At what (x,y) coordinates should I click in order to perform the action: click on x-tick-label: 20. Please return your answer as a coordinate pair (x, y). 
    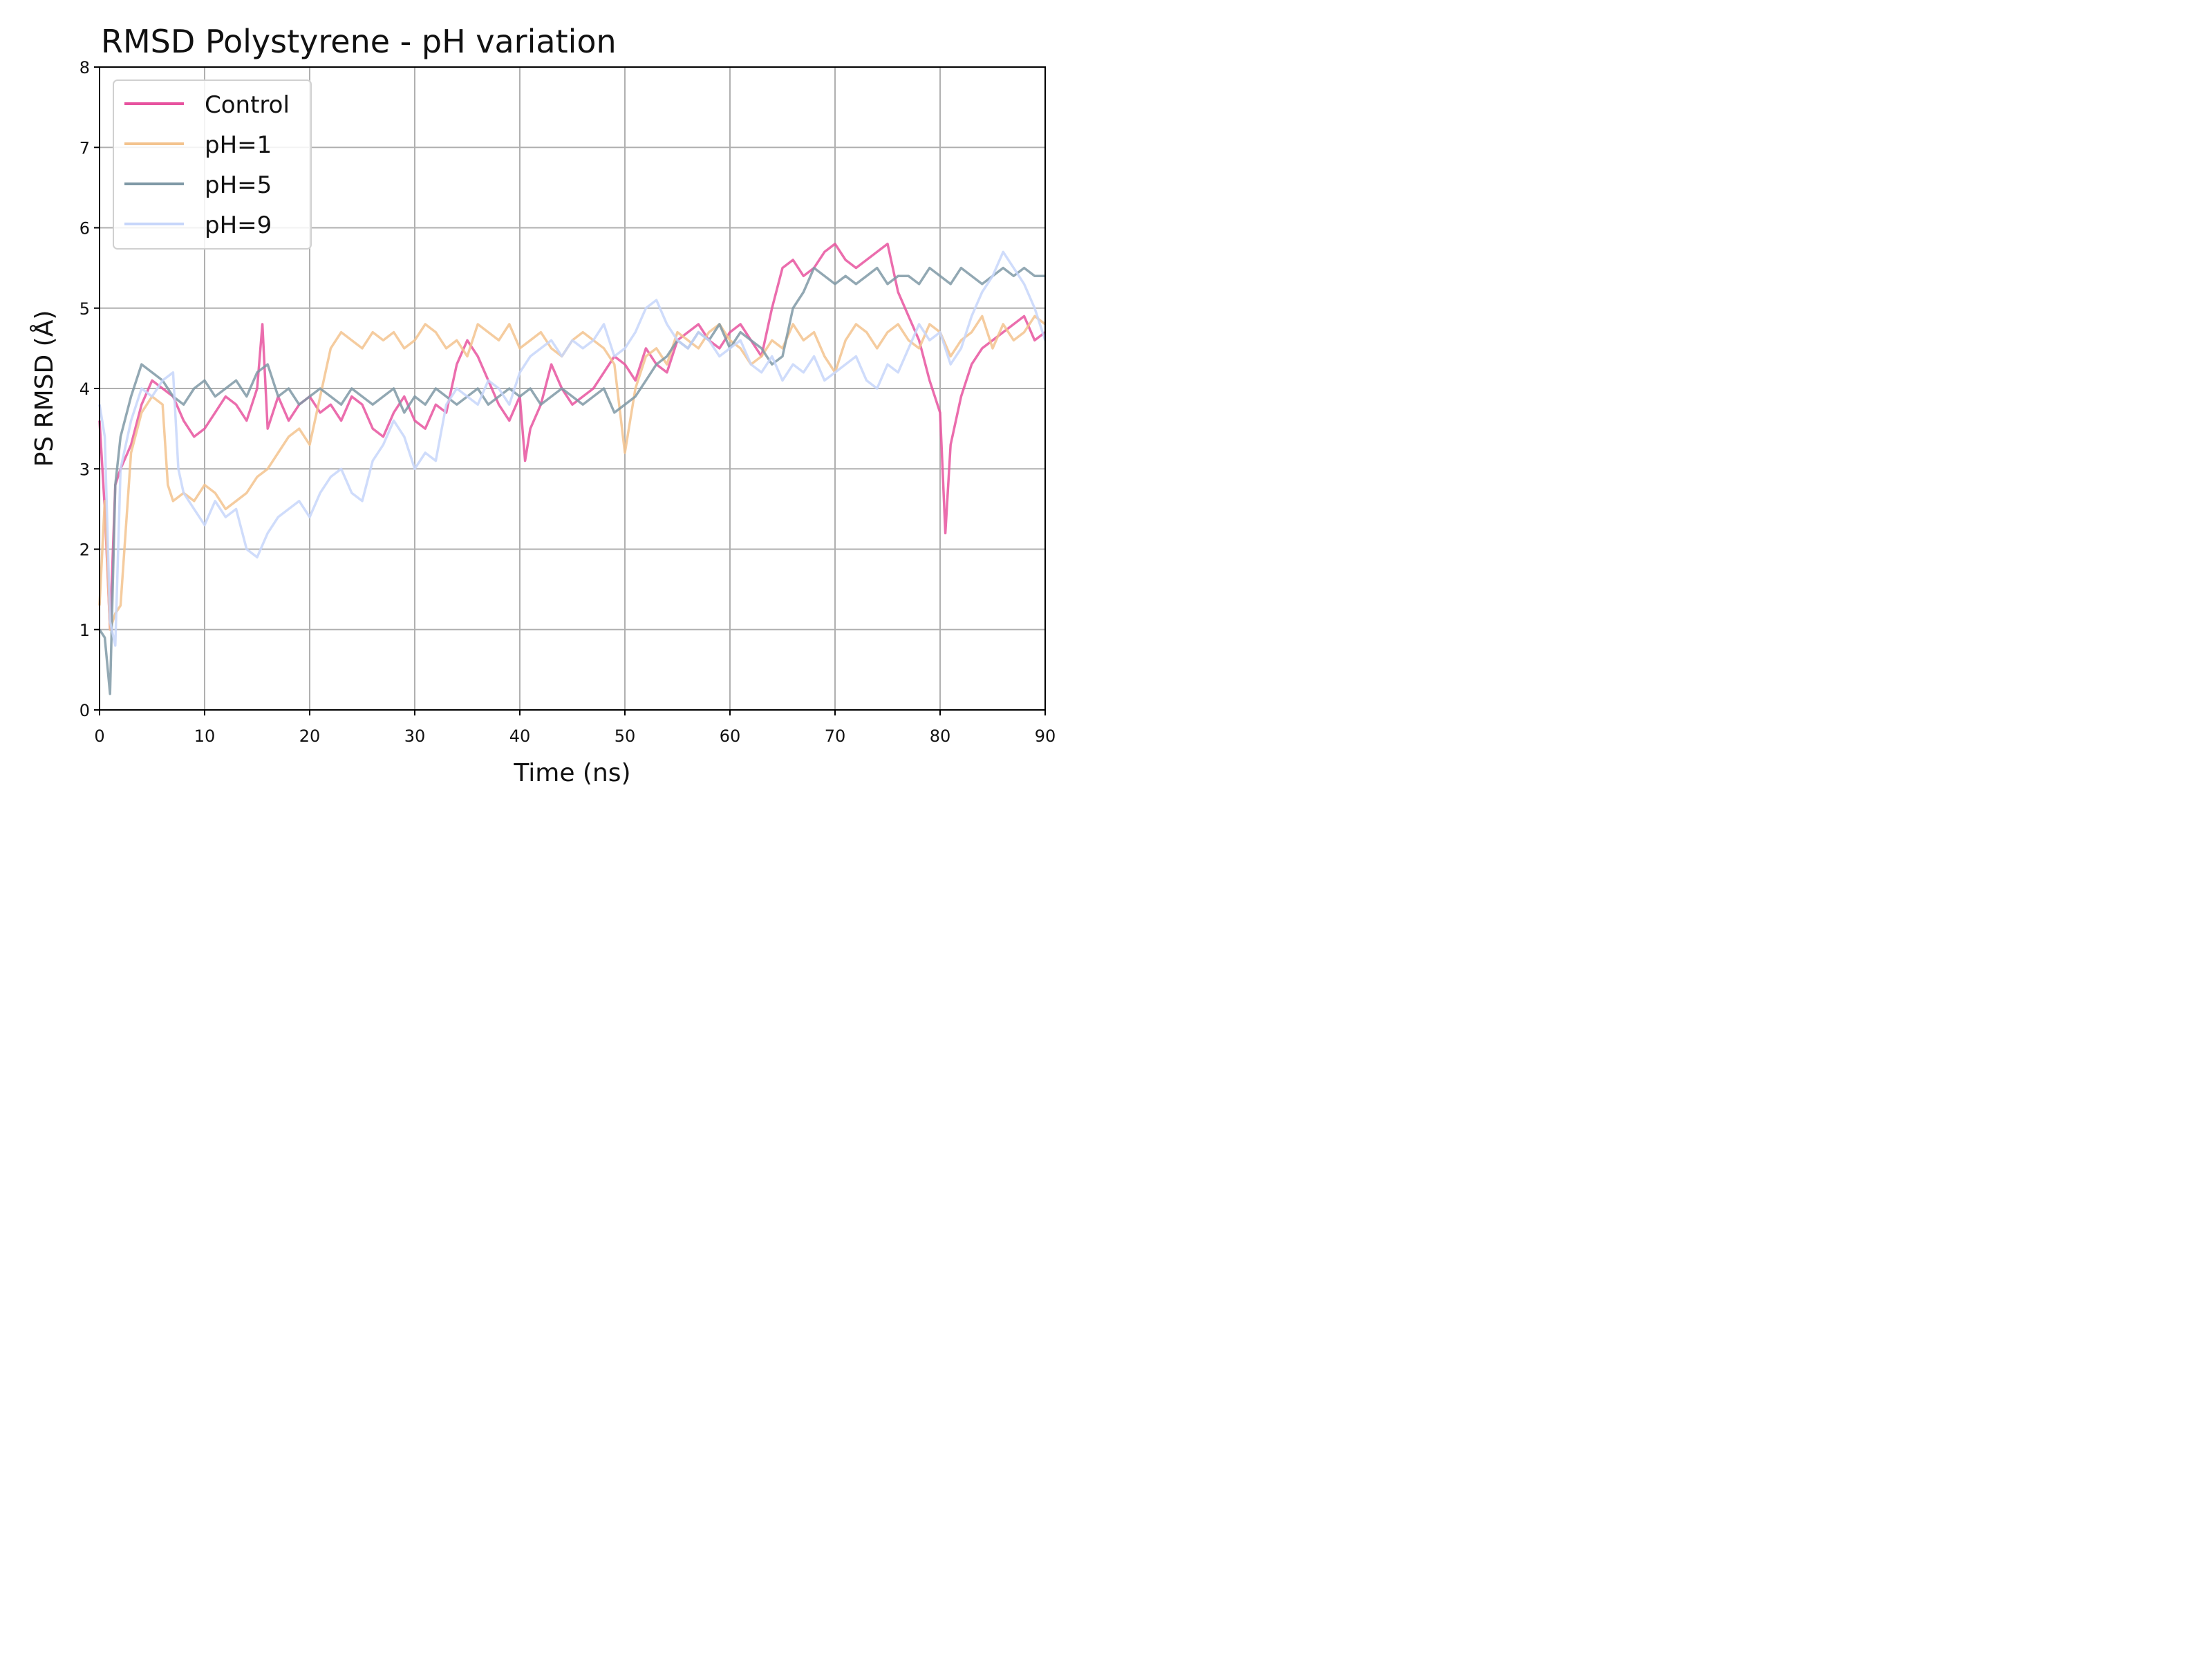
    Looking at the image, I should click on (310, 737).